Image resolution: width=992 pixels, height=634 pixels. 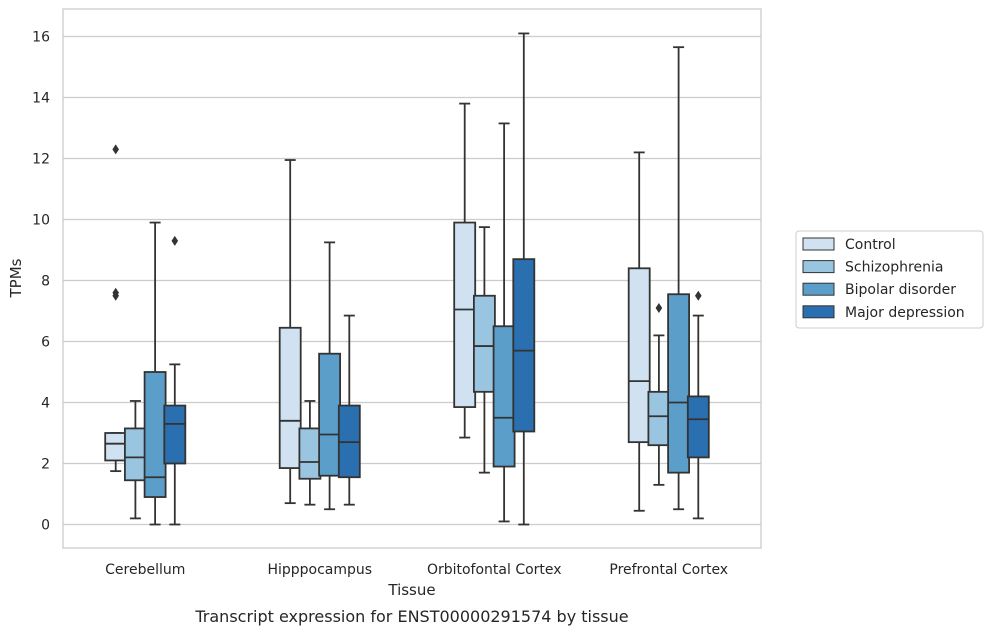 What do you see at coordinates (668, 570) in the screenshot?
I see `x-tick-label: Prefrontal Cortex` at bounding box center [668, 570].